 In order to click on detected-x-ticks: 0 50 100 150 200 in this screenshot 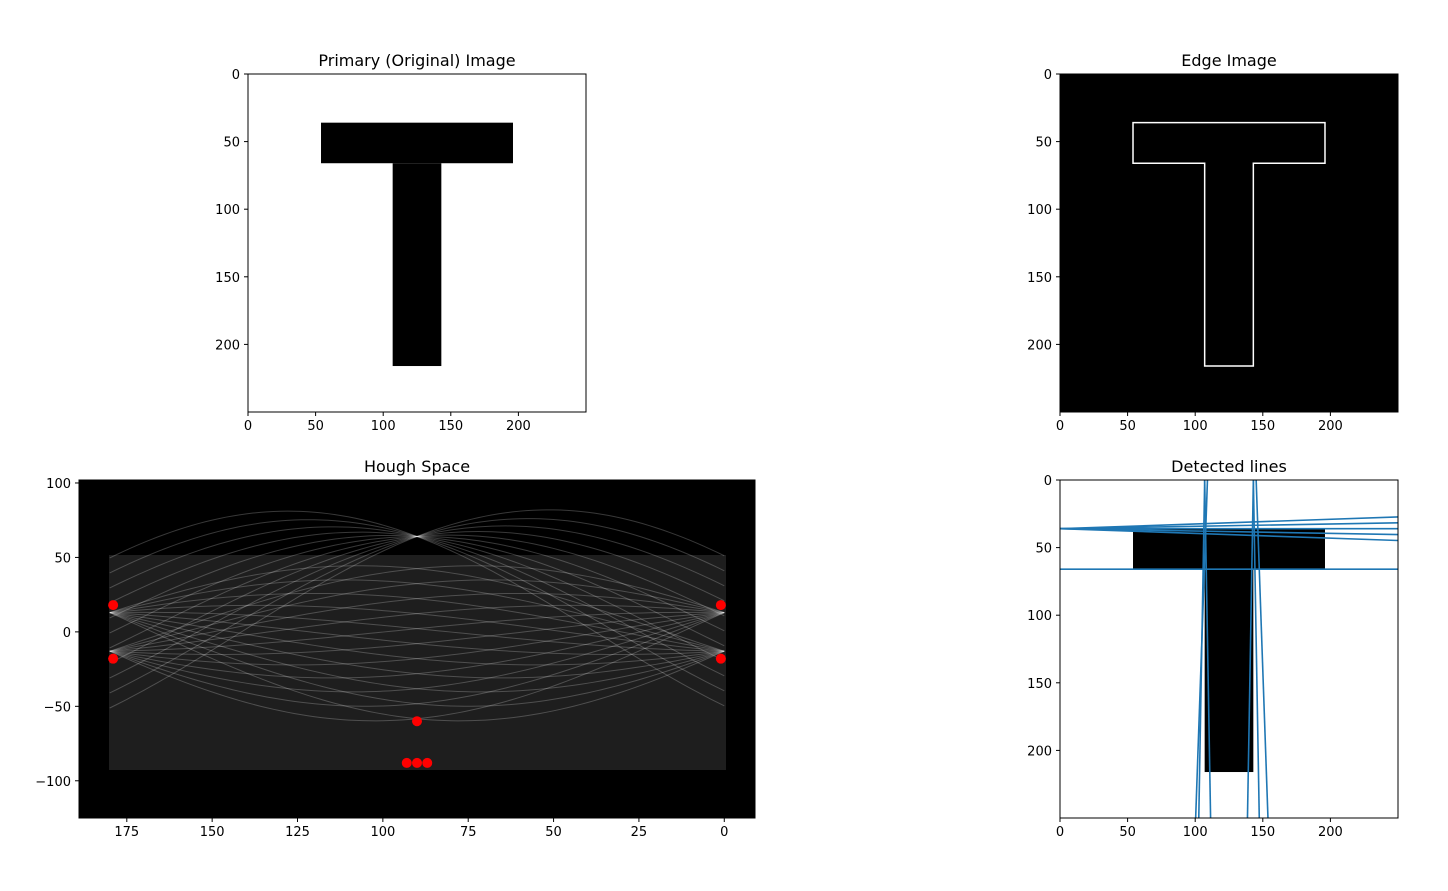, I will do `click(1199, 829)`.